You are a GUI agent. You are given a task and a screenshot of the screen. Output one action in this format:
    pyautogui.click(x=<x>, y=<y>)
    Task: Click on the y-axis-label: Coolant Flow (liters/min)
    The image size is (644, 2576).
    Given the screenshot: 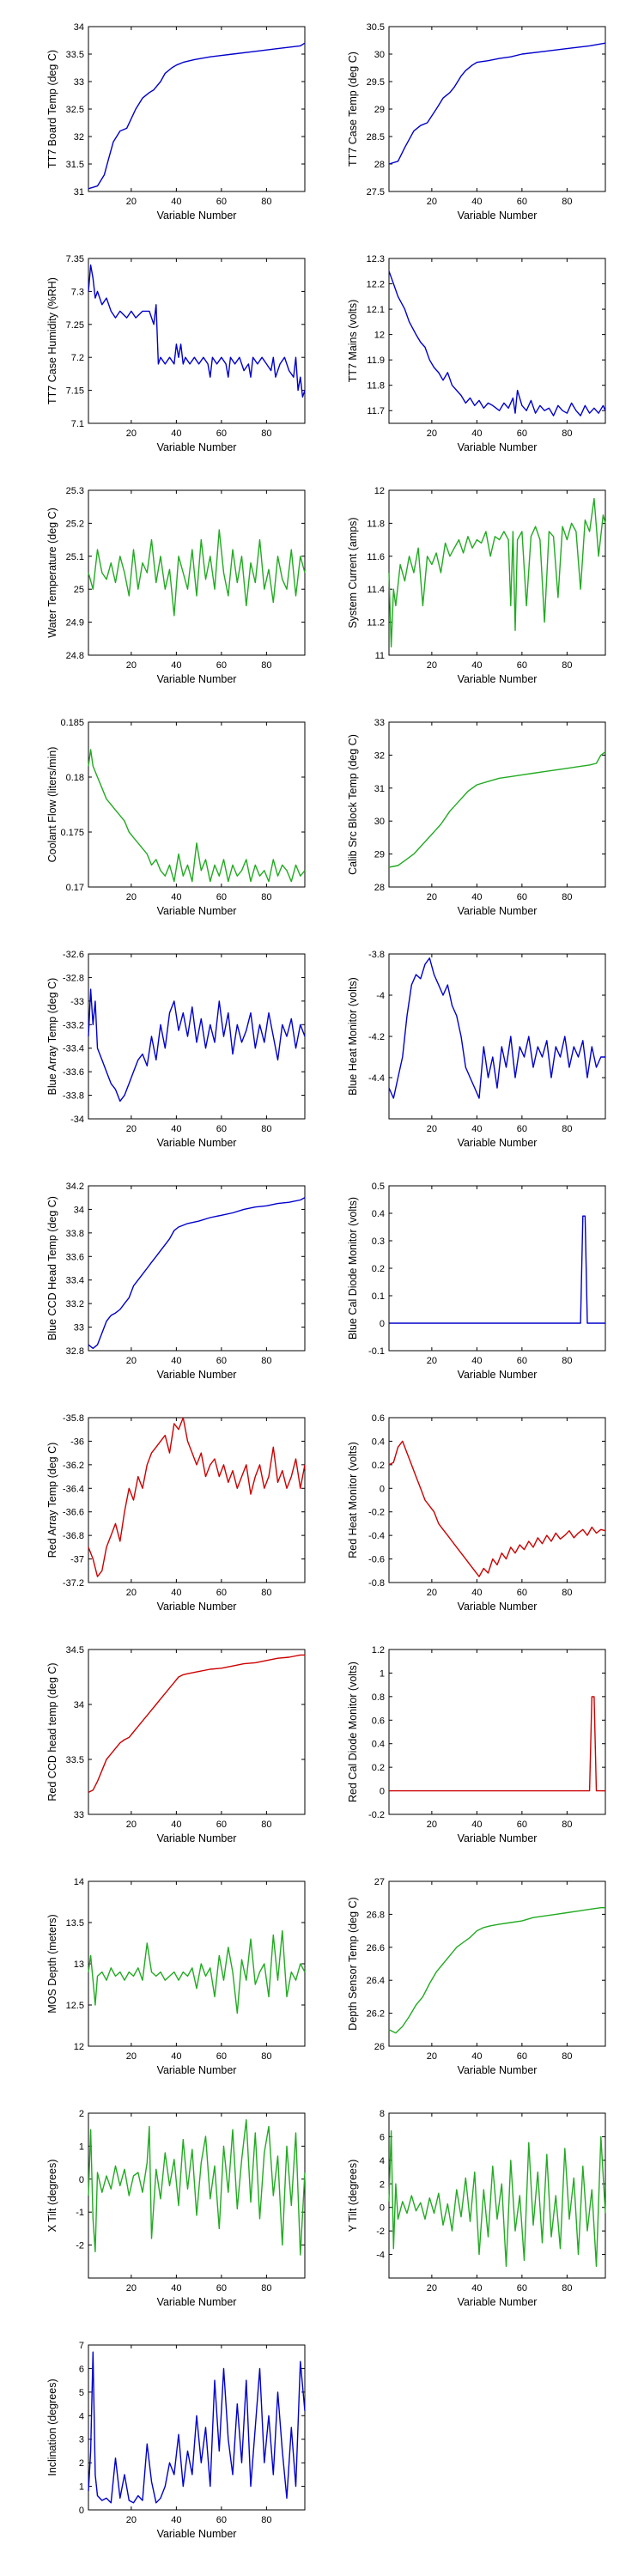 What is the action you would take?
    pyautogui.click(x=52, y=805)
    